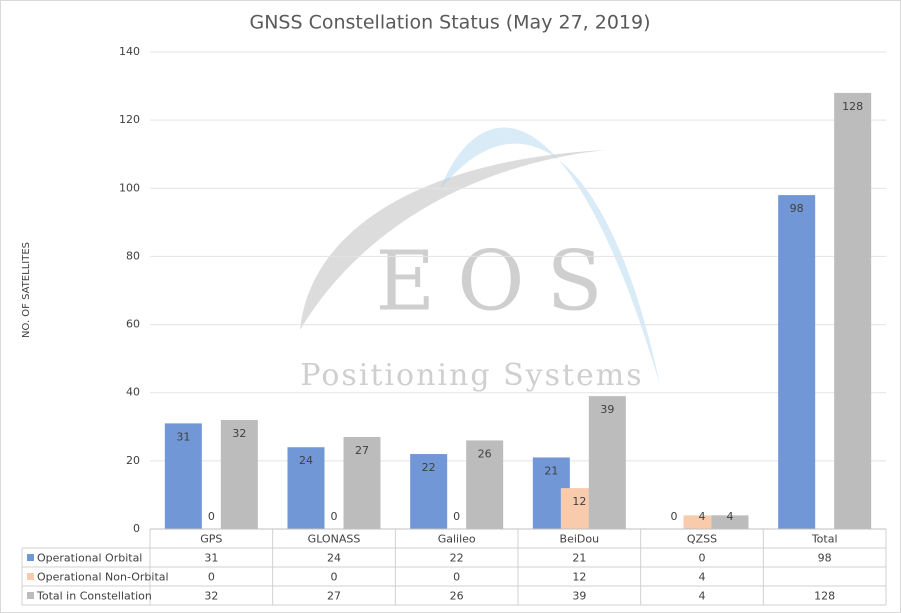  Describe the element at coordinates (607, 409) in the screenshot. I see `data-label: 39` at that location.